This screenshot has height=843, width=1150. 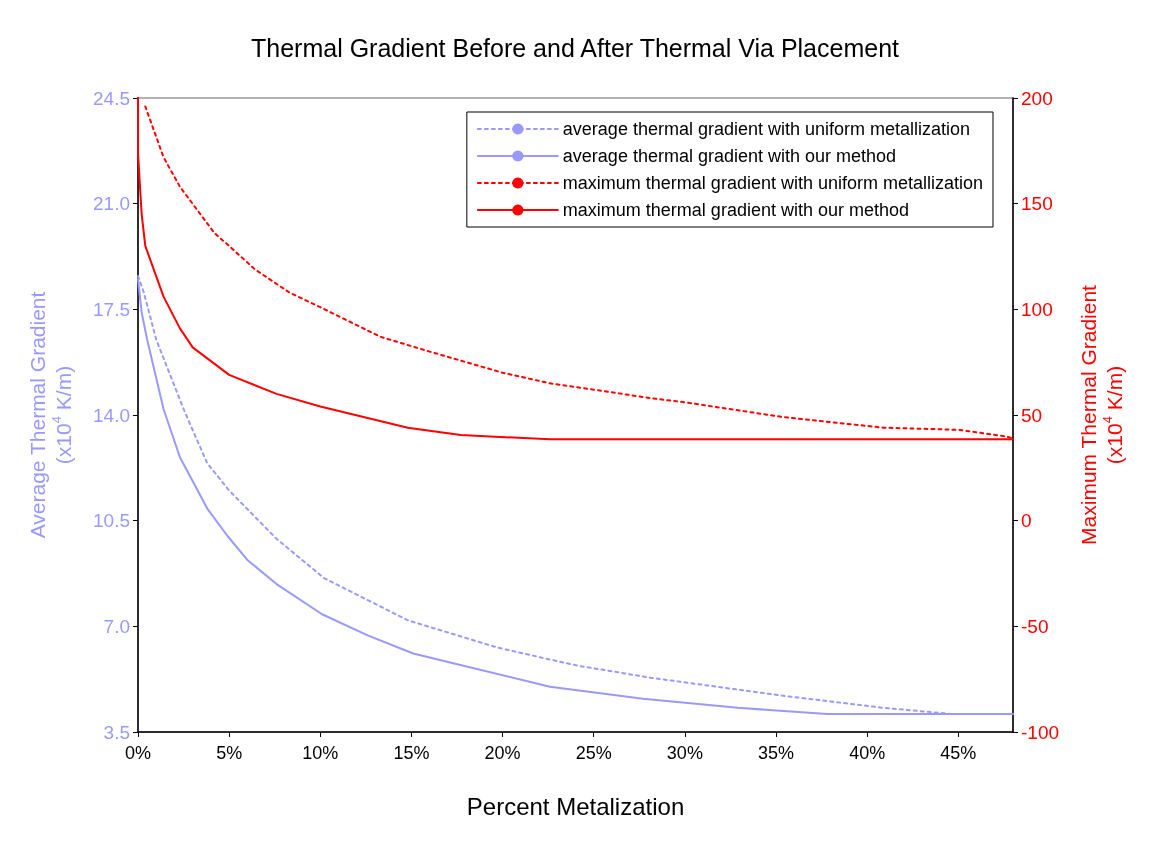 What do you see at coordinates (776, 753) in the screenshot?
I see `x-tick-label: 35%` at bounding box center [776, 753].